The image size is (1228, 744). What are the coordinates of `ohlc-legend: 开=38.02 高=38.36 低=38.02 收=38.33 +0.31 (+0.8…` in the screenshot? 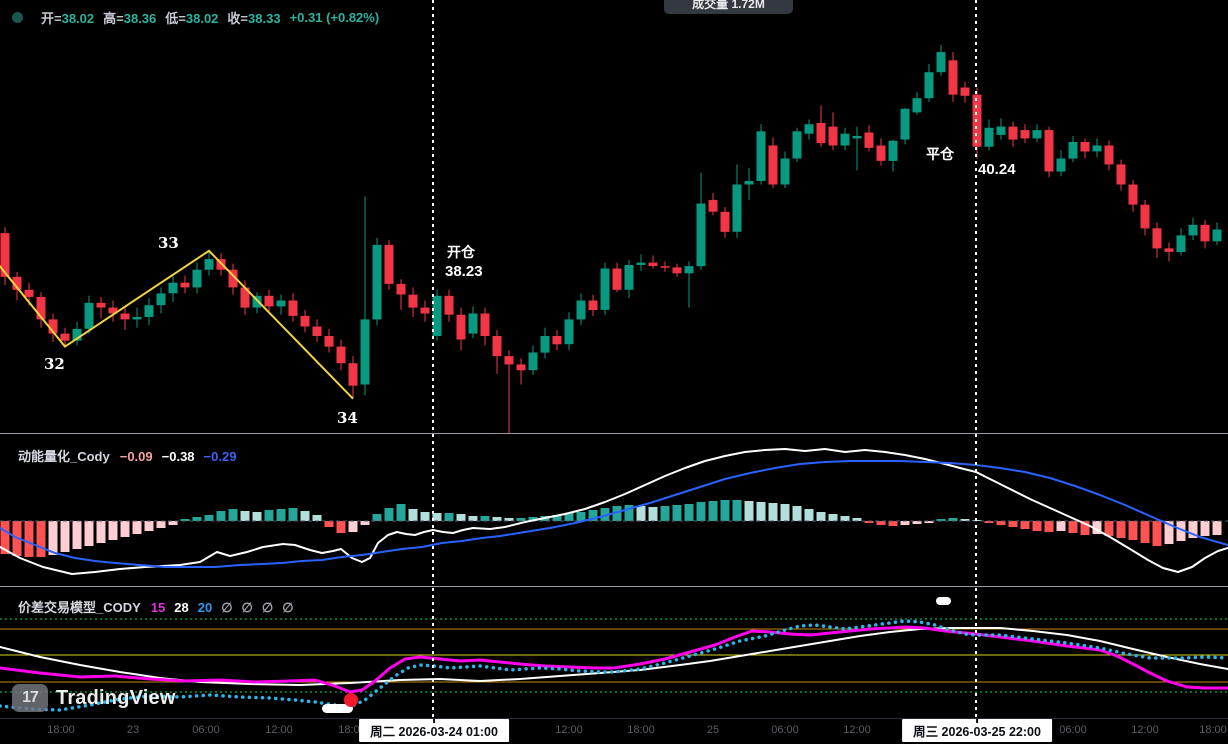 It's located at (193, 17).